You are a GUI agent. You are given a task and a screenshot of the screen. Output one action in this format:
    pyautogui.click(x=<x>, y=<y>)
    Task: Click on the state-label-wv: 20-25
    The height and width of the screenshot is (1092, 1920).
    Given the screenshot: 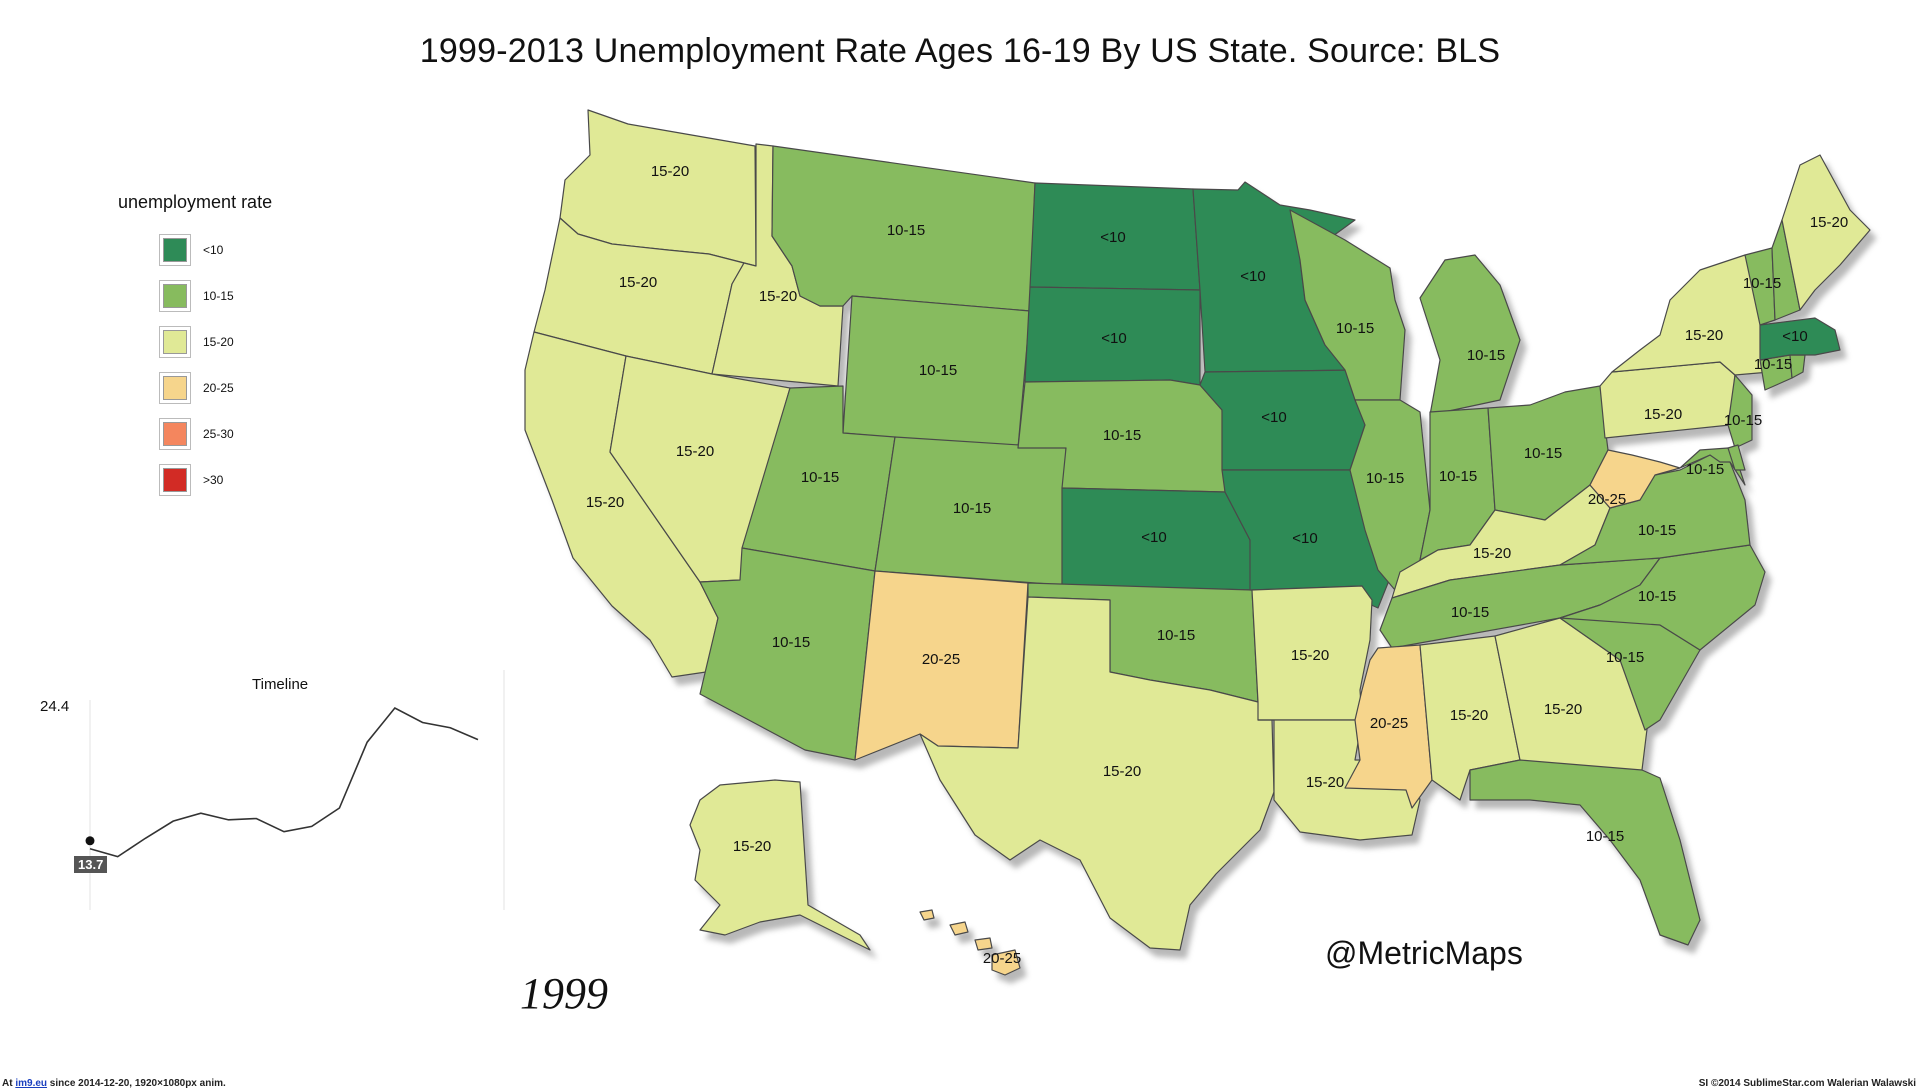 What is the action you would take?
    pyautogui.click(x=1607, y=499)
    